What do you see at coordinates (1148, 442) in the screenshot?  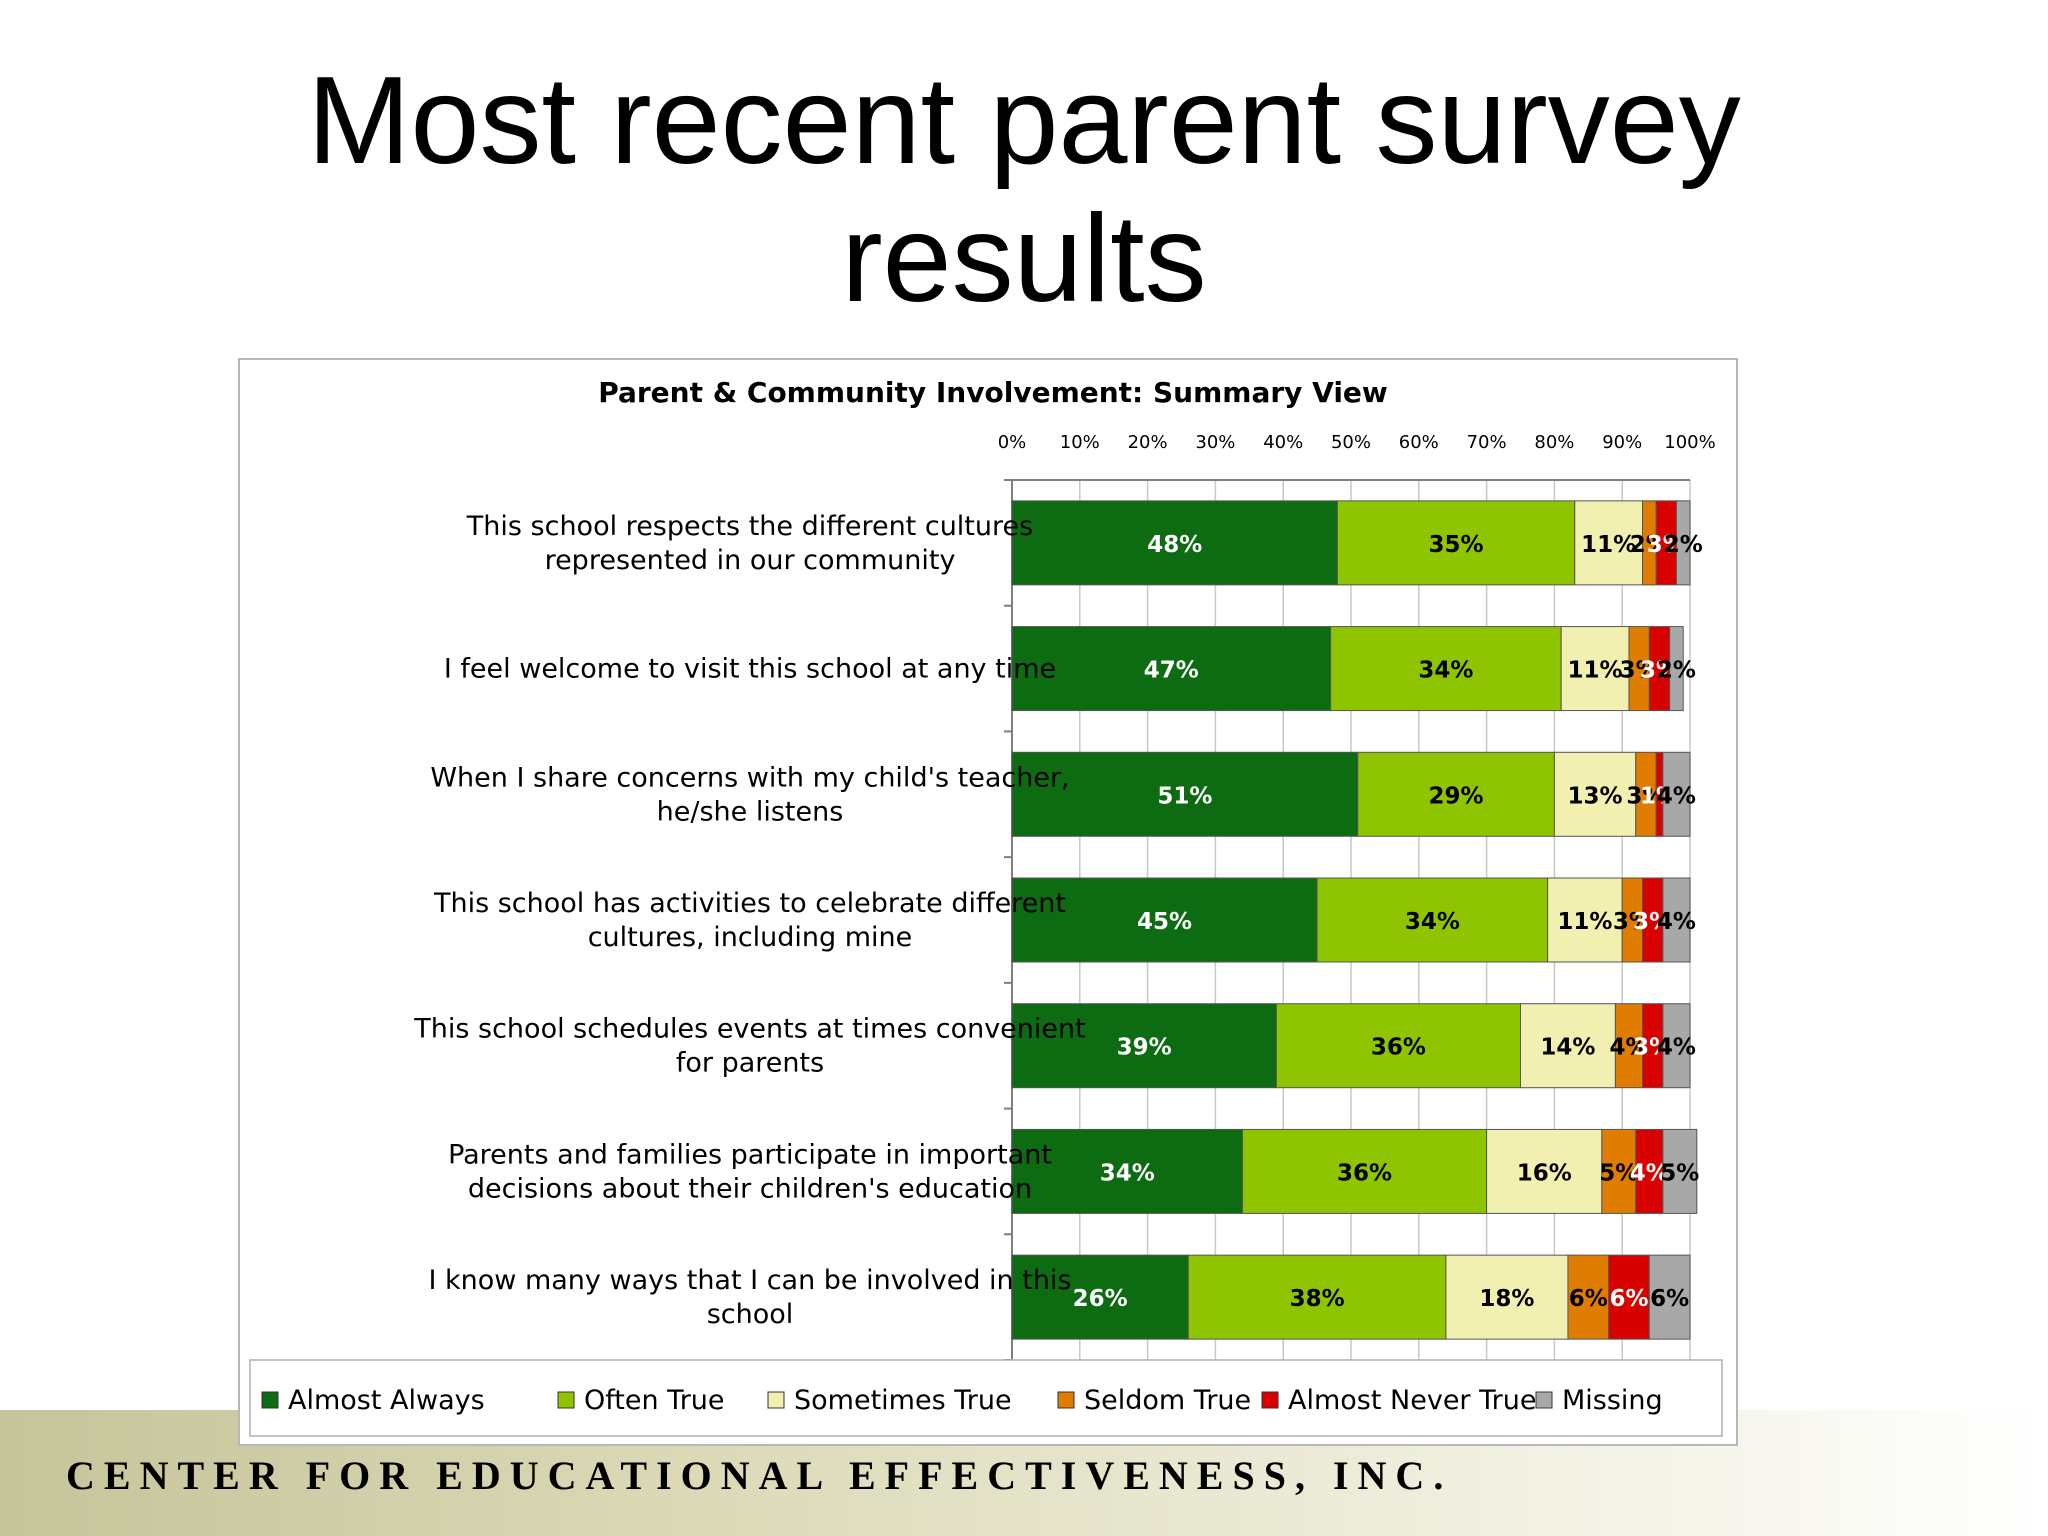 I see `x-tick-label: 20%` at bounding box center [1148, 442].